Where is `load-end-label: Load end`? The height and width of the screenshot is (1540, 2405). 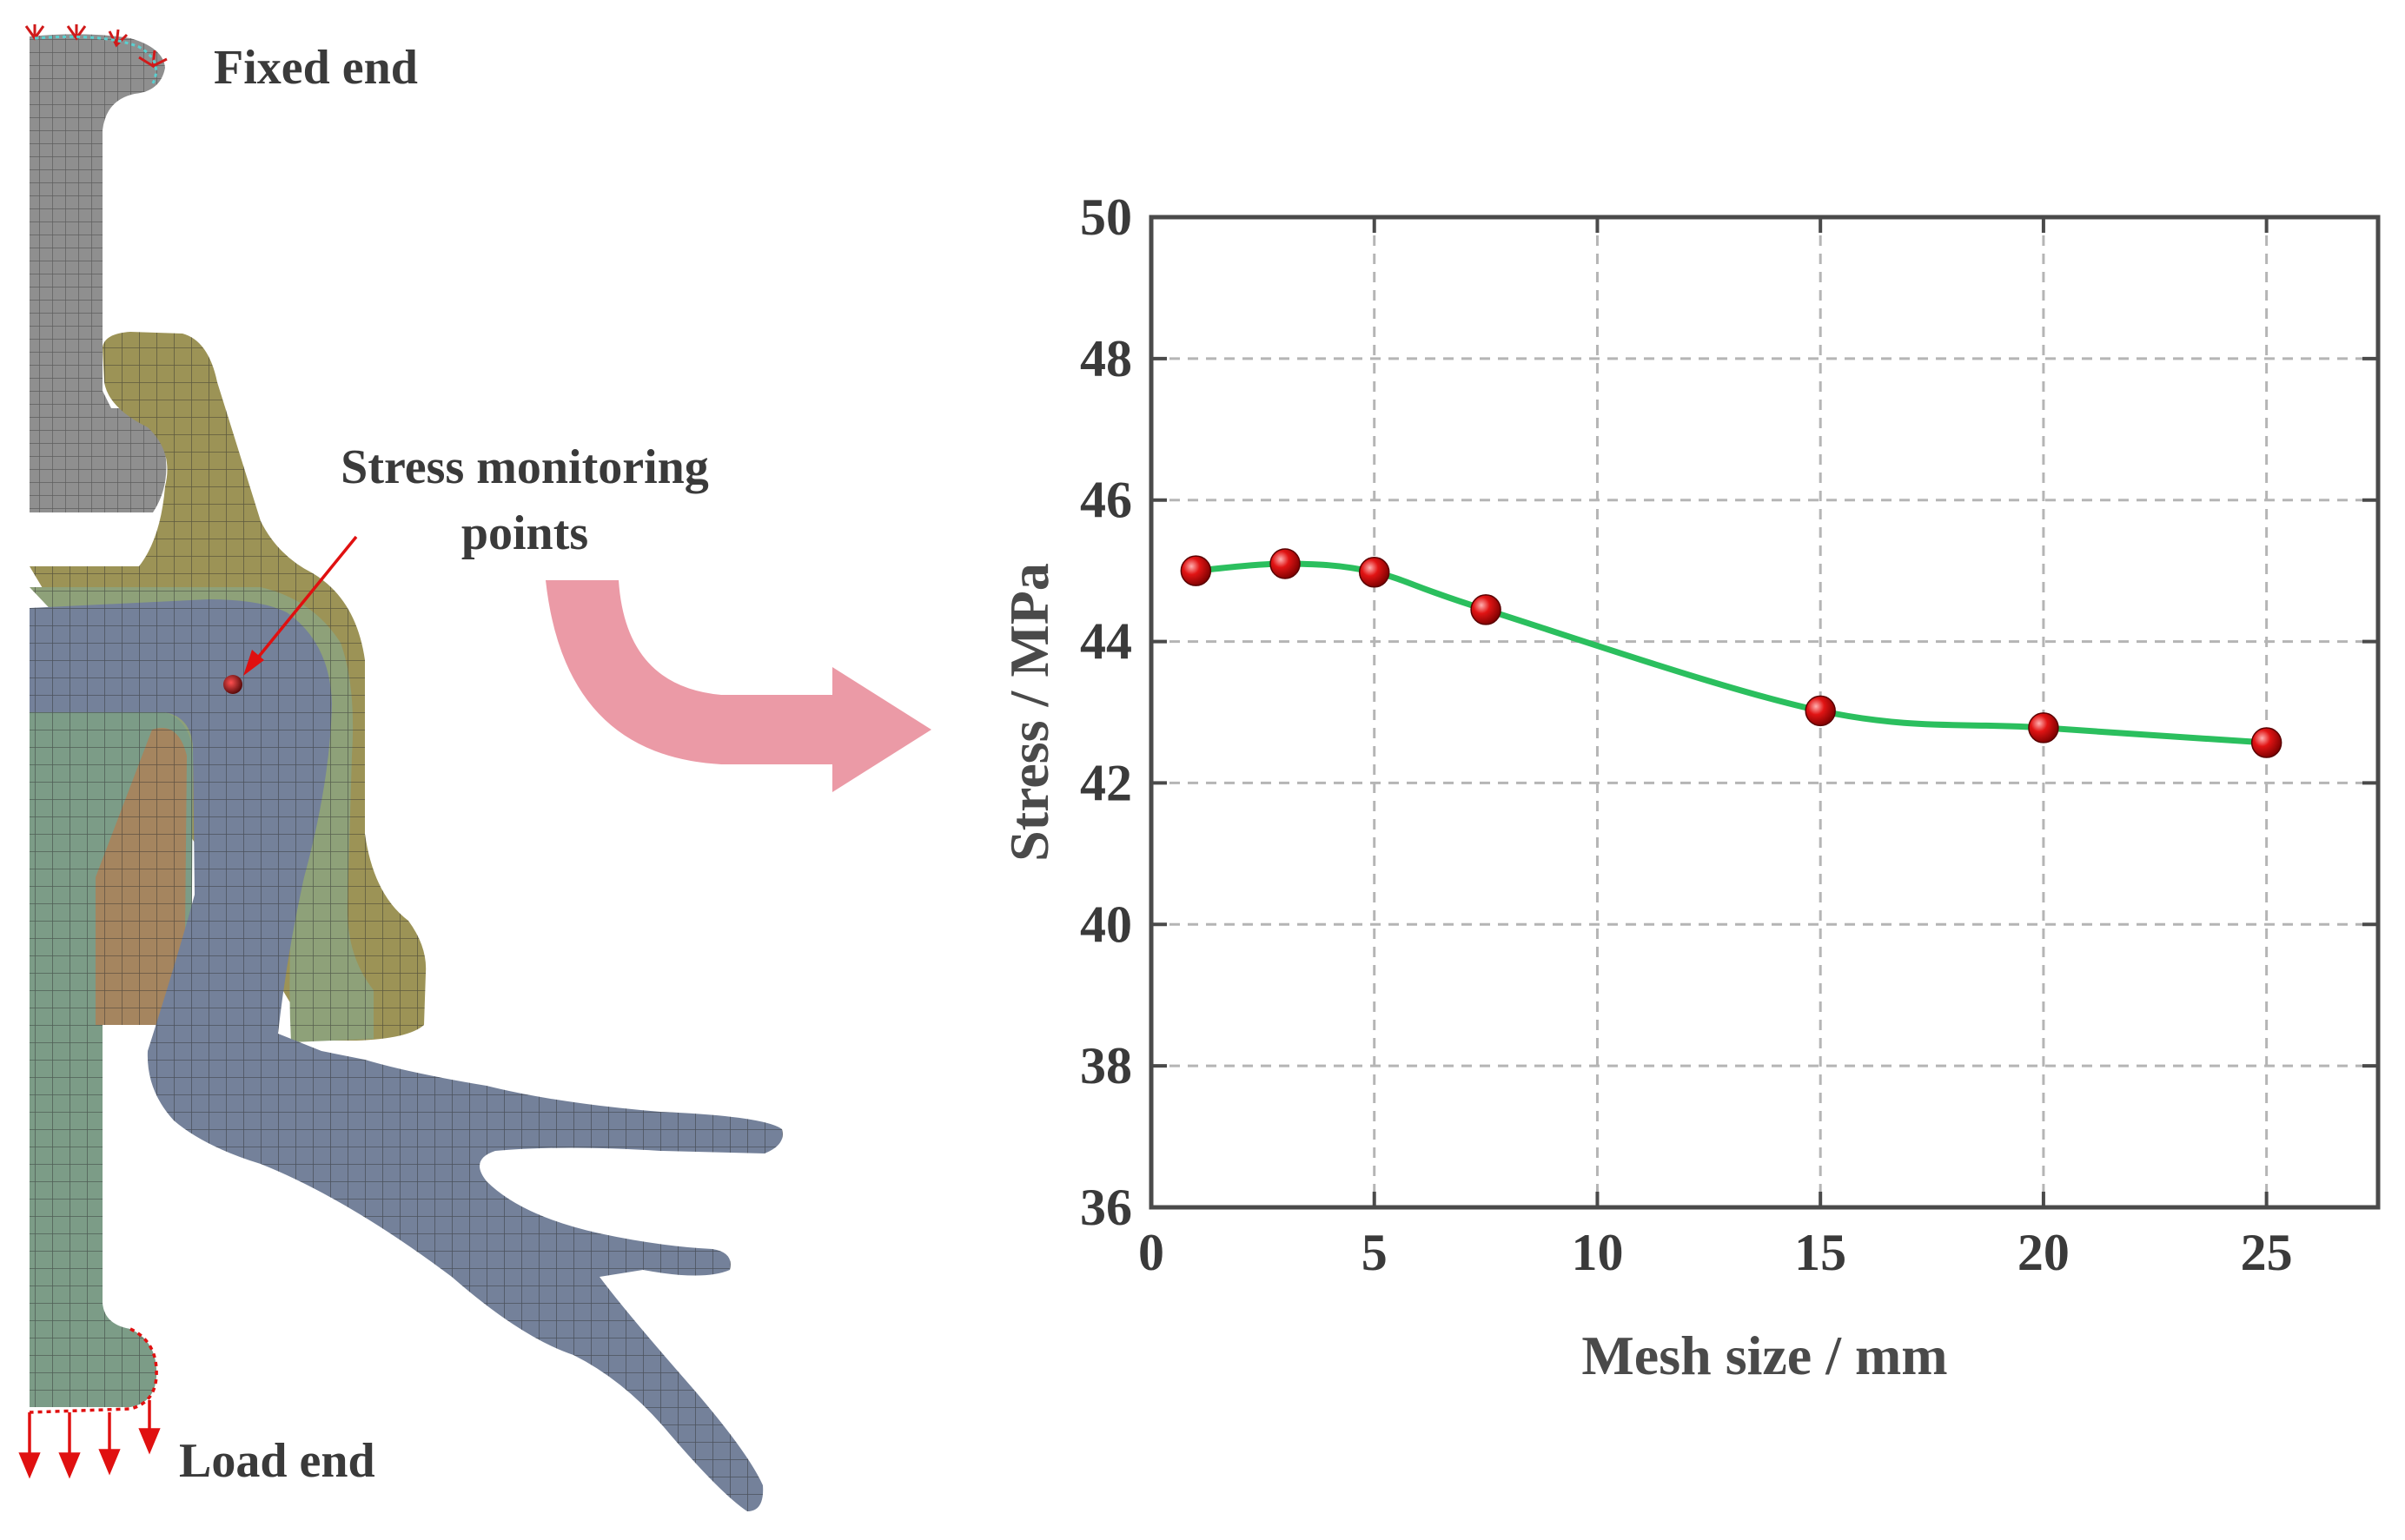 load-end-label: Load end is located at coordinates (277, 1461).